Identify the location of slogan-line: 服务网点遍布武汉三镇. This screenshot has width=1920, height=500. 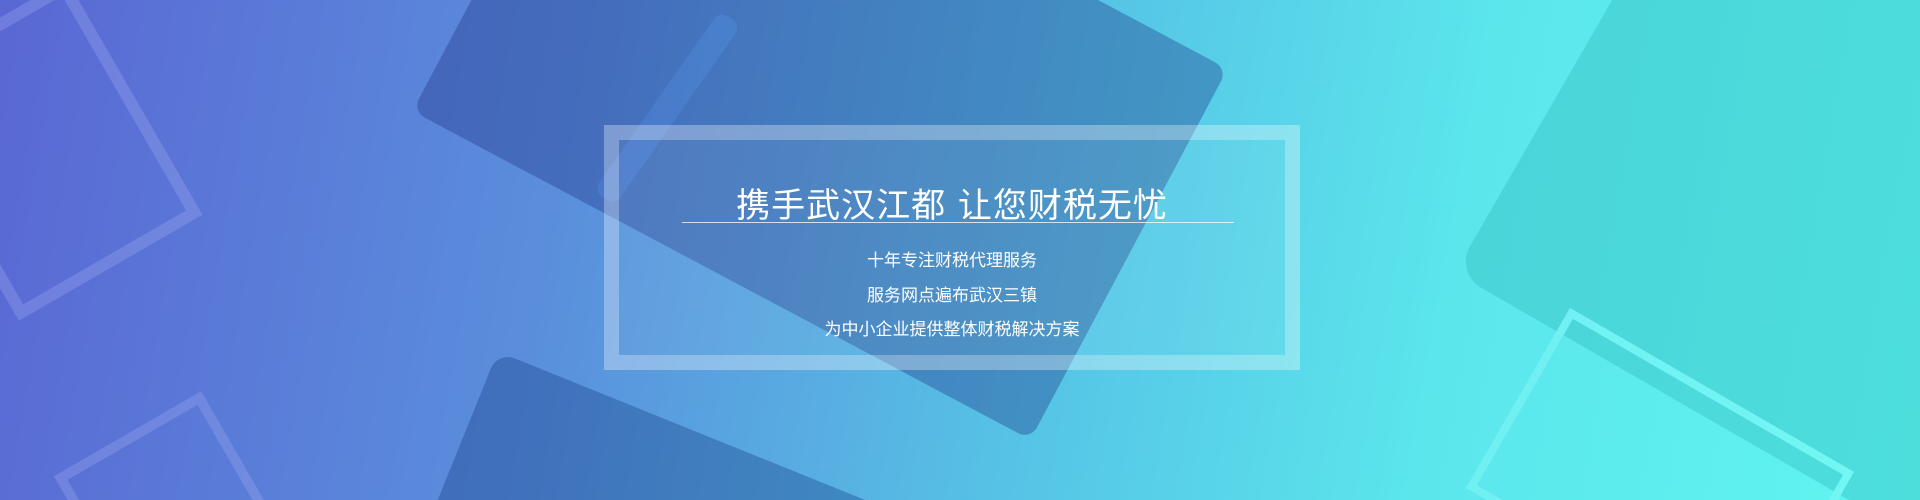
(952, 296).